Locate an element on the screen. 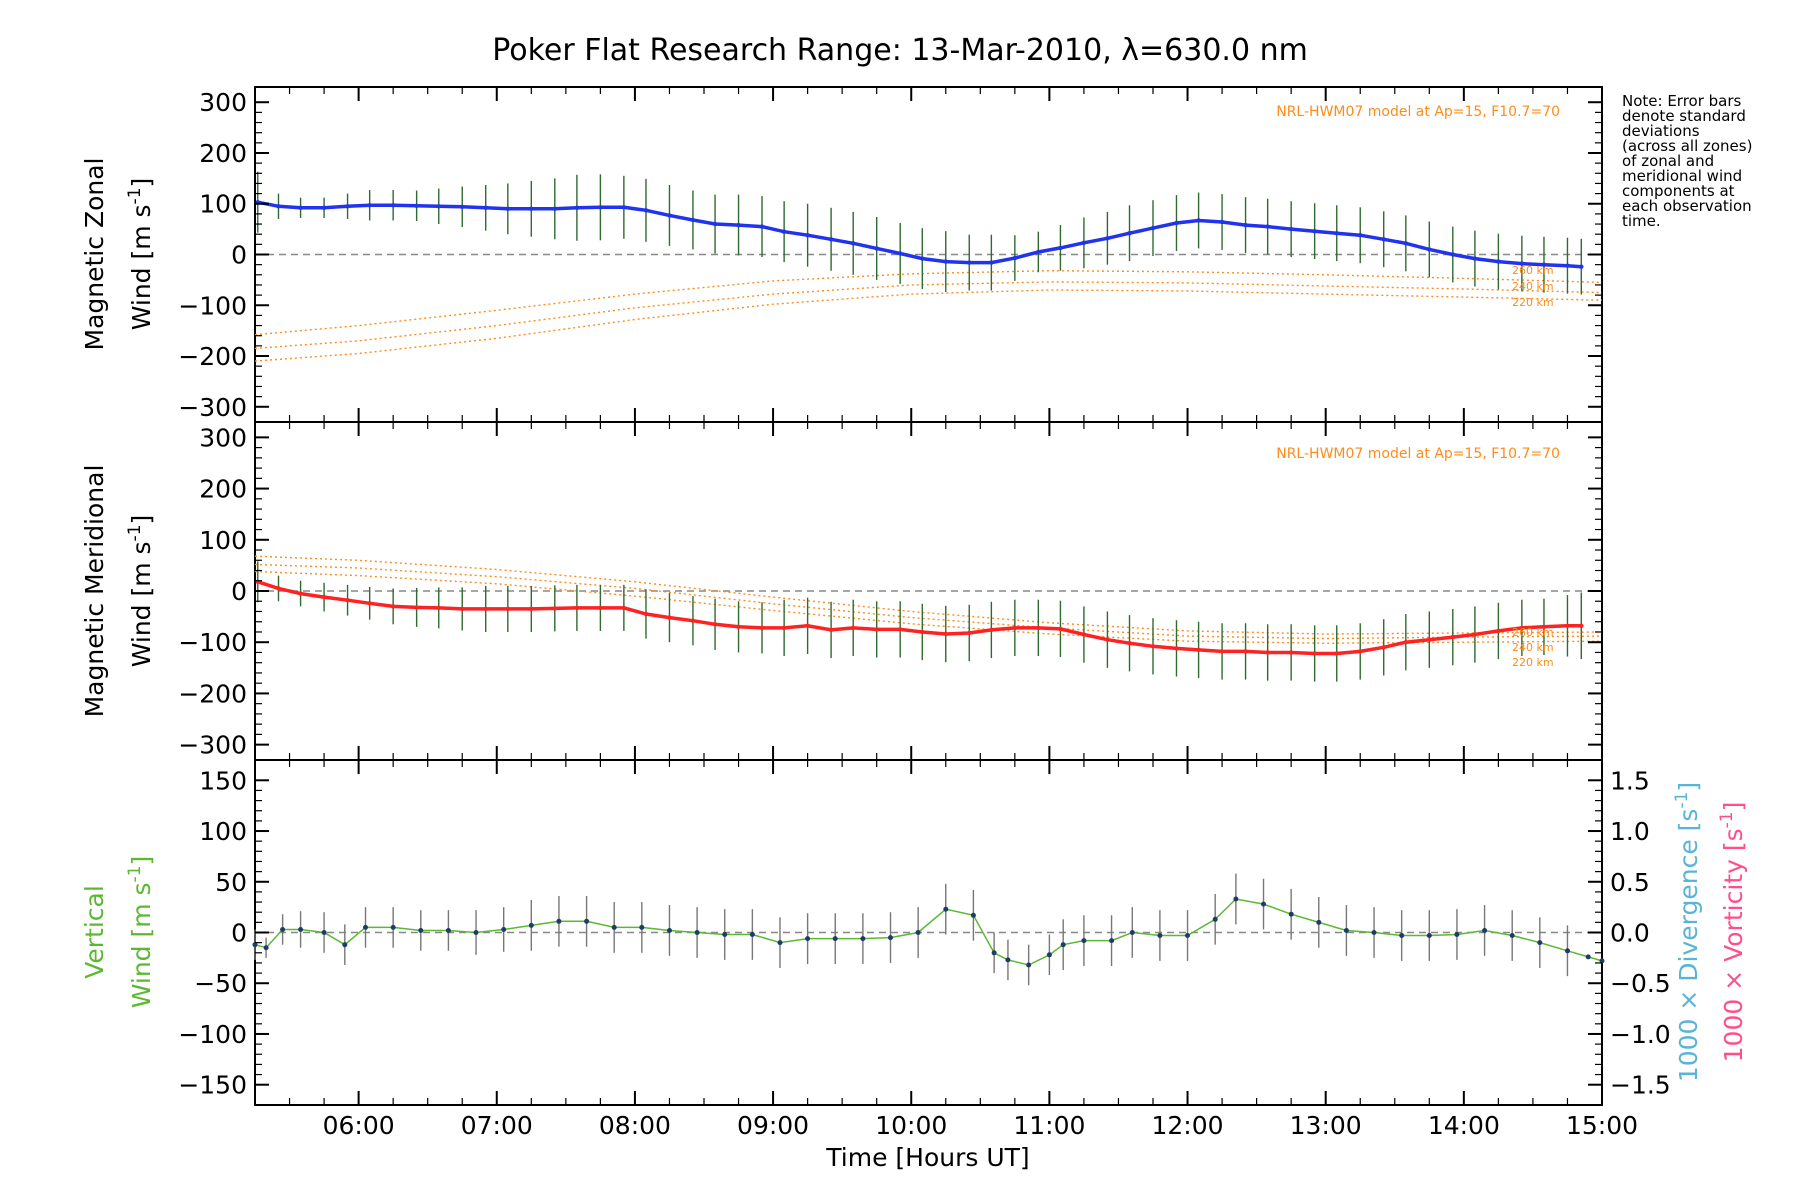 The width and height of the screenshot is (1800, 1200). vorticity-label: 1000 × Vorticity [s-1] is located at coordinates (1732, 932).